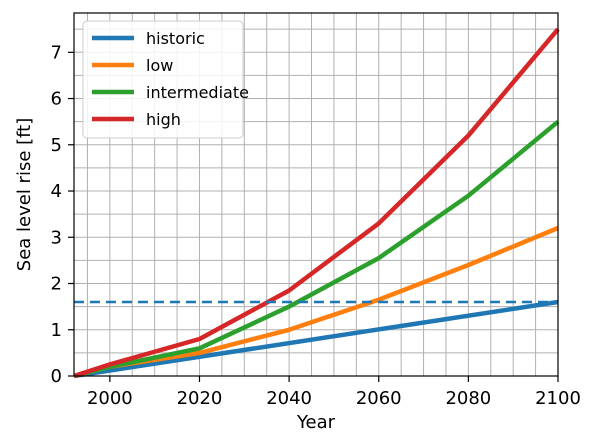 The height and width of the screenshot is (435, 597). I want to click on x-tick-label: 2080, so click(468, 398).